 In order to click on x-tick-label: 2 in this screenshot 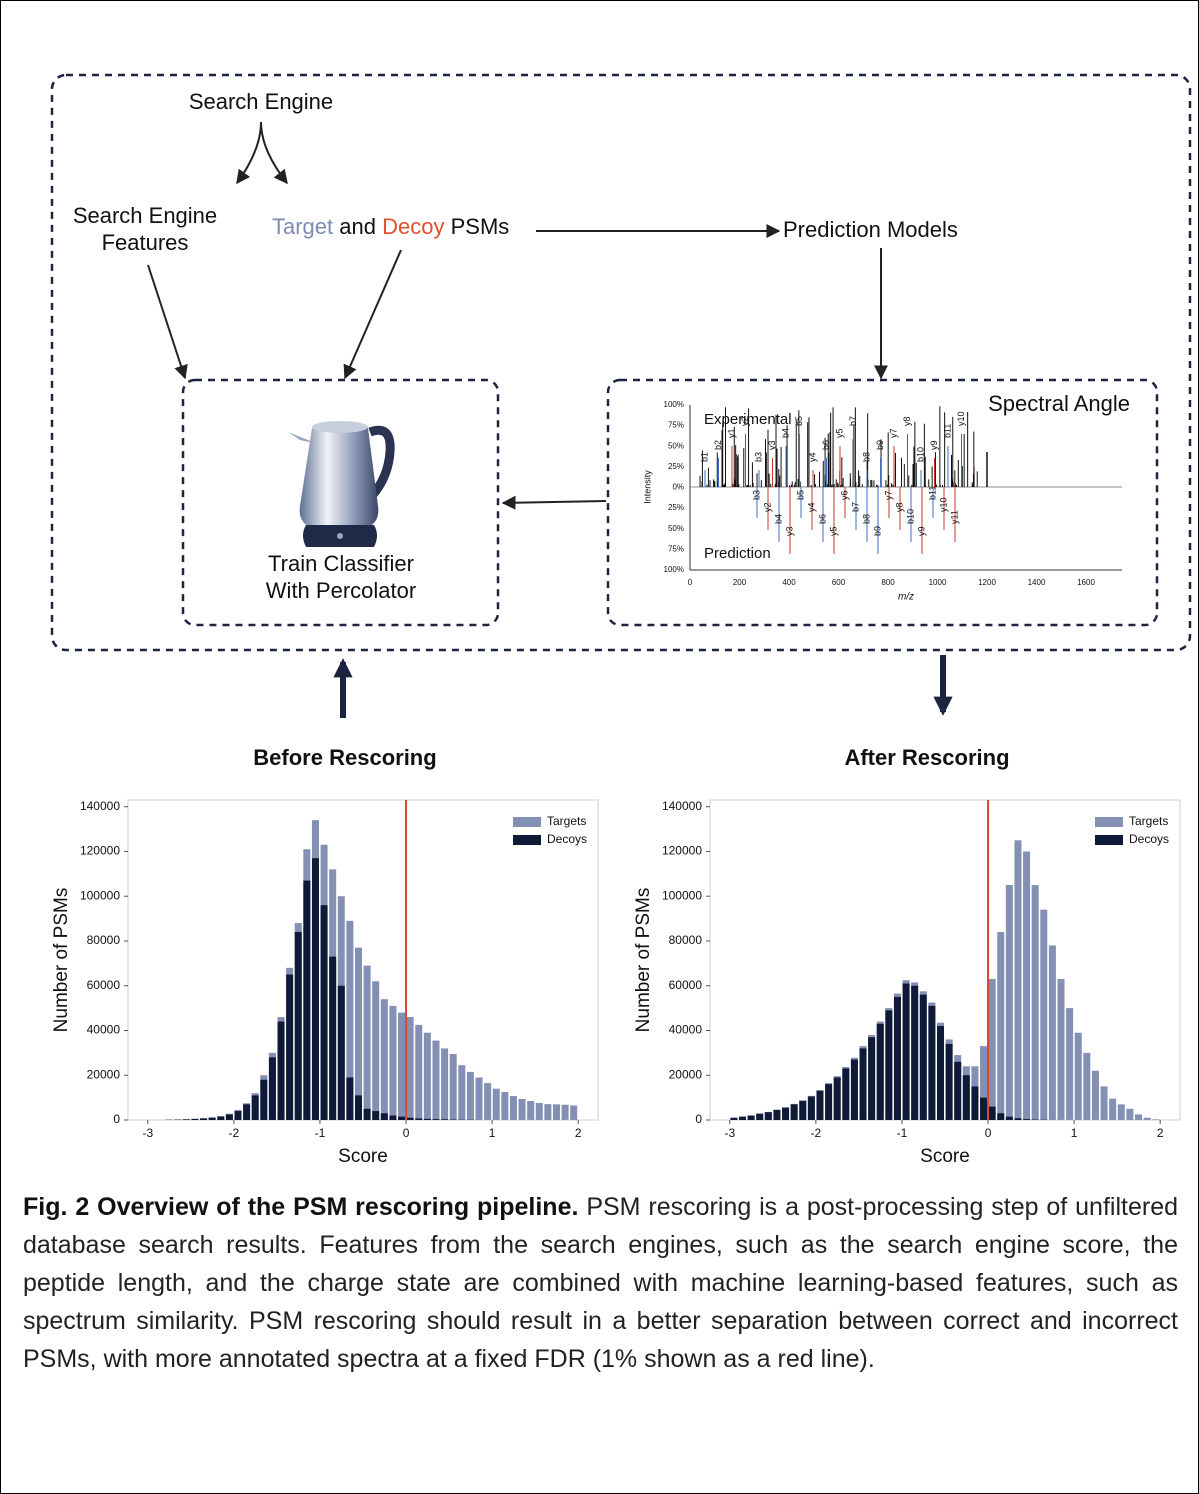, I will do `click(1160, 1133)`.